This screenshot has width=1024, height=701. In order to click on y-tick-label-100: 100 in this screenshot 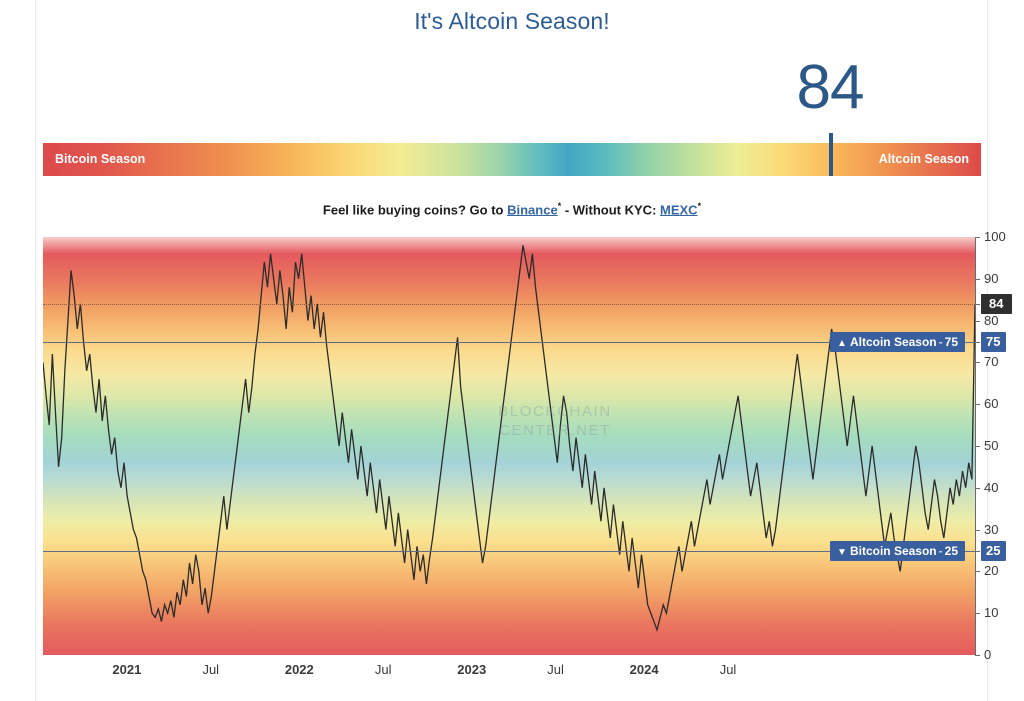, I will do `click(995, 236)`.